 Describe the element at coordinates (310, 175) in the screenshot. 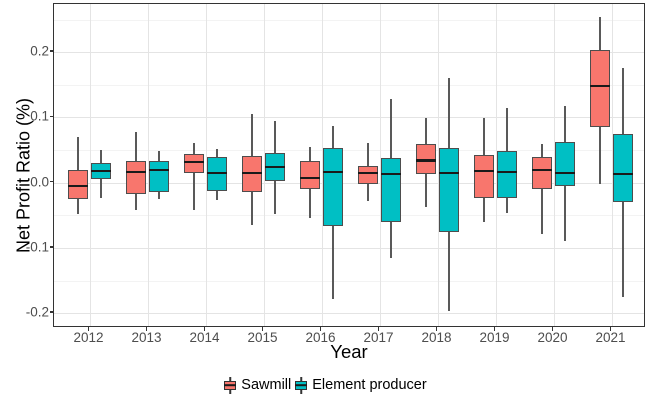

I see `box-sawmill-2016` at that location.